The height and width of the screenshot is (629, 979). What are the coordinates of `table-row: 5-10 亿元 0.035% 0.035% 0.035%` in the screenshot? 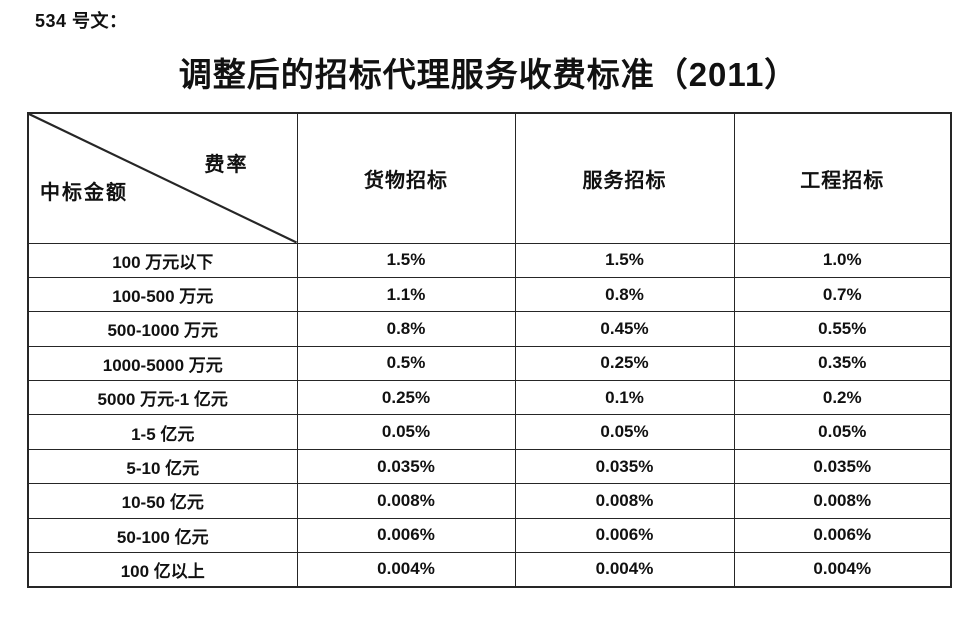 It's located at (489, 466).